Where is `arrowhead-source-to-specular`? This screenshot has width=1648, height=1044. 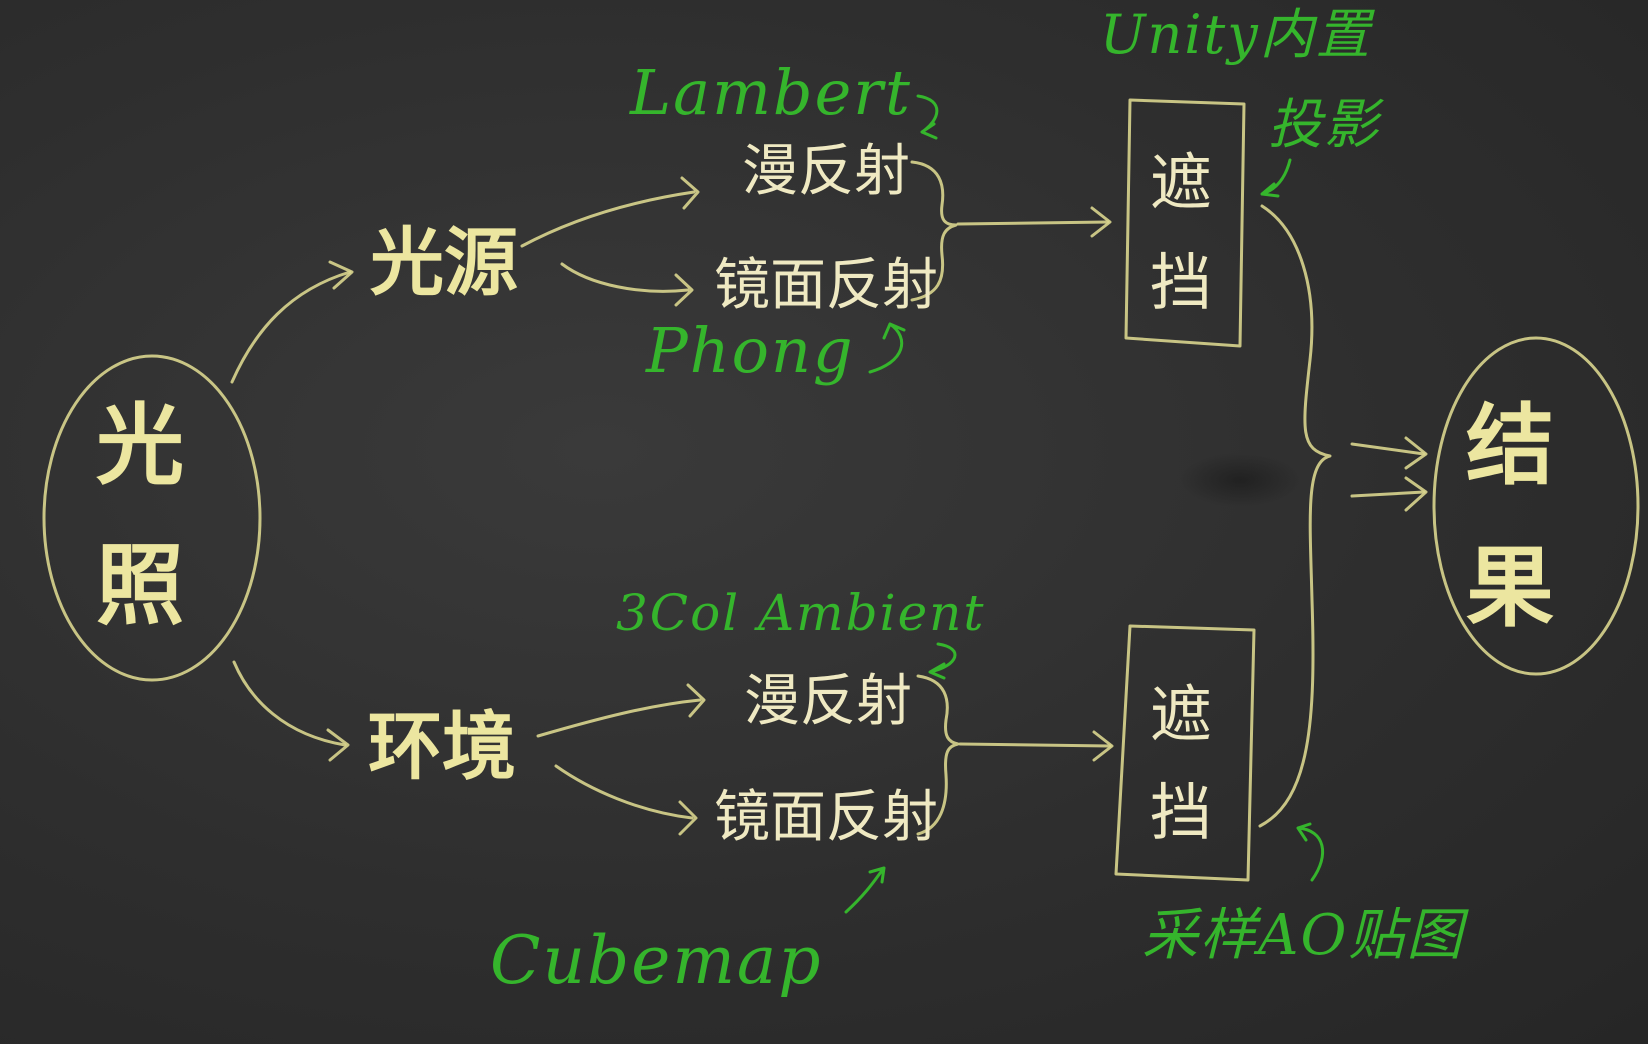
arrowhead-source-to-specular is located at coordinates (684, 290).